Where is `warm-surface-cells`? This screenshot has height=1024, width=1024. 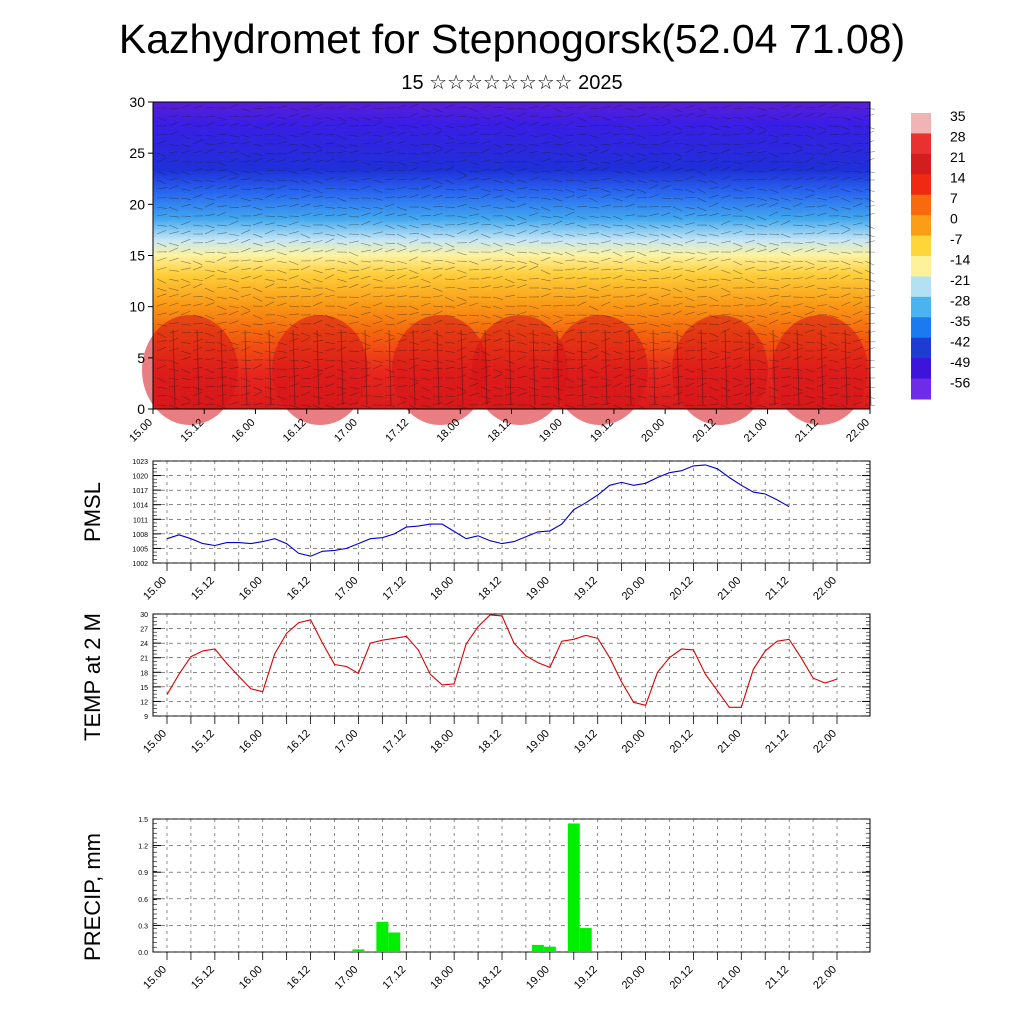 warm-surface-cells is located at coordinates (505, 370).